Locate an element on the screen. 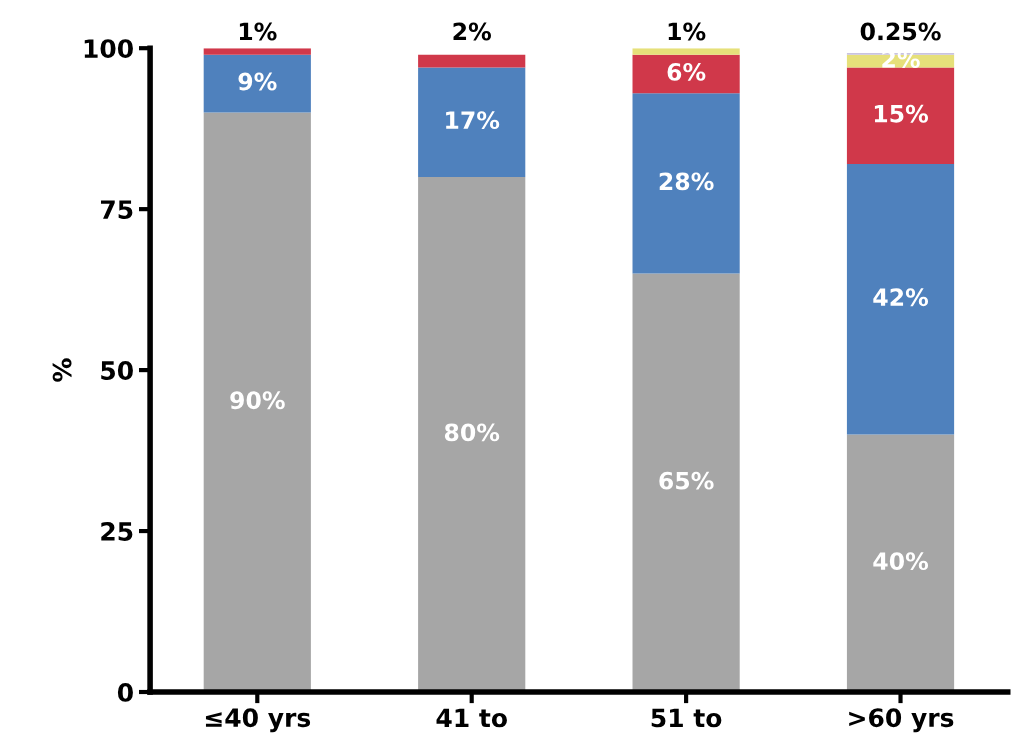 This screenshot has width=1021, height=753. y-tick-label: 75 is located at coordinates (117, 209).